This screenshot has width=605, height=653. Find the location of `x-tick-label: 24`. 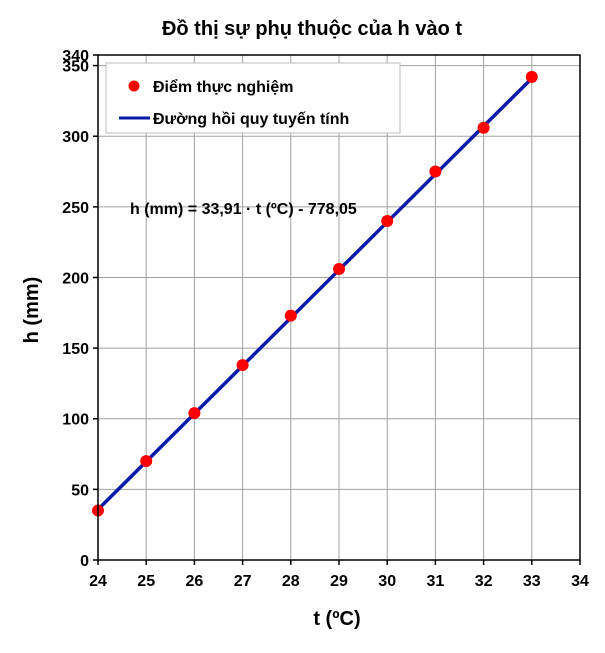

x-tick-label: 24 is located at coordinates (98, 581).